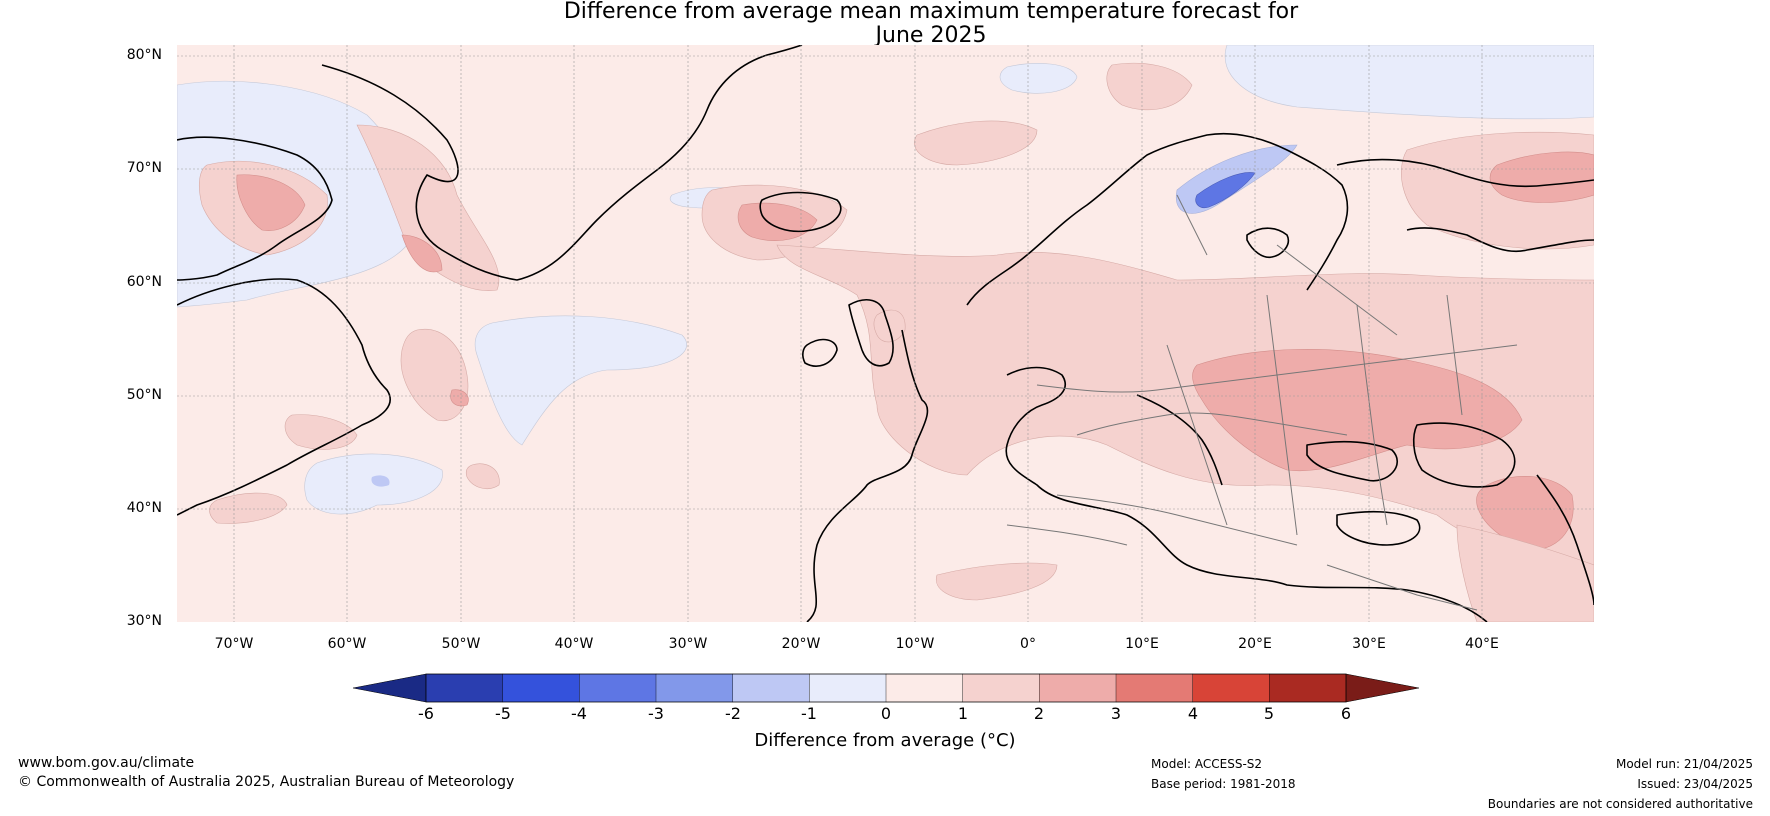  Describe the element at coordinates (1193, 713) in the screenshot. I see `colorbar-tick: 4` at that location.